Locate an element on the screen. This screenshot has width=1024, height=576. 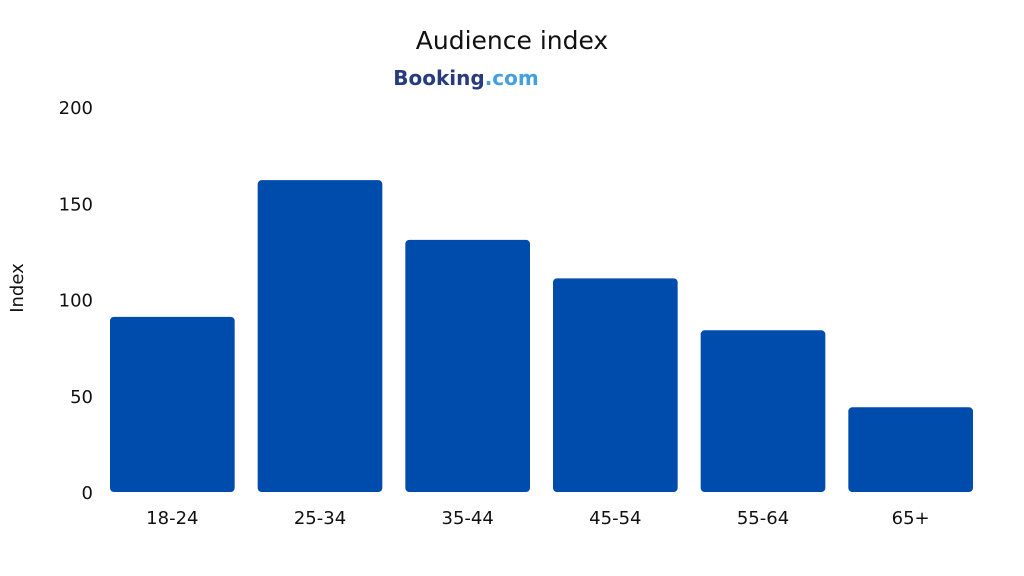
bar-65+ is located at coordinates (910, 449).